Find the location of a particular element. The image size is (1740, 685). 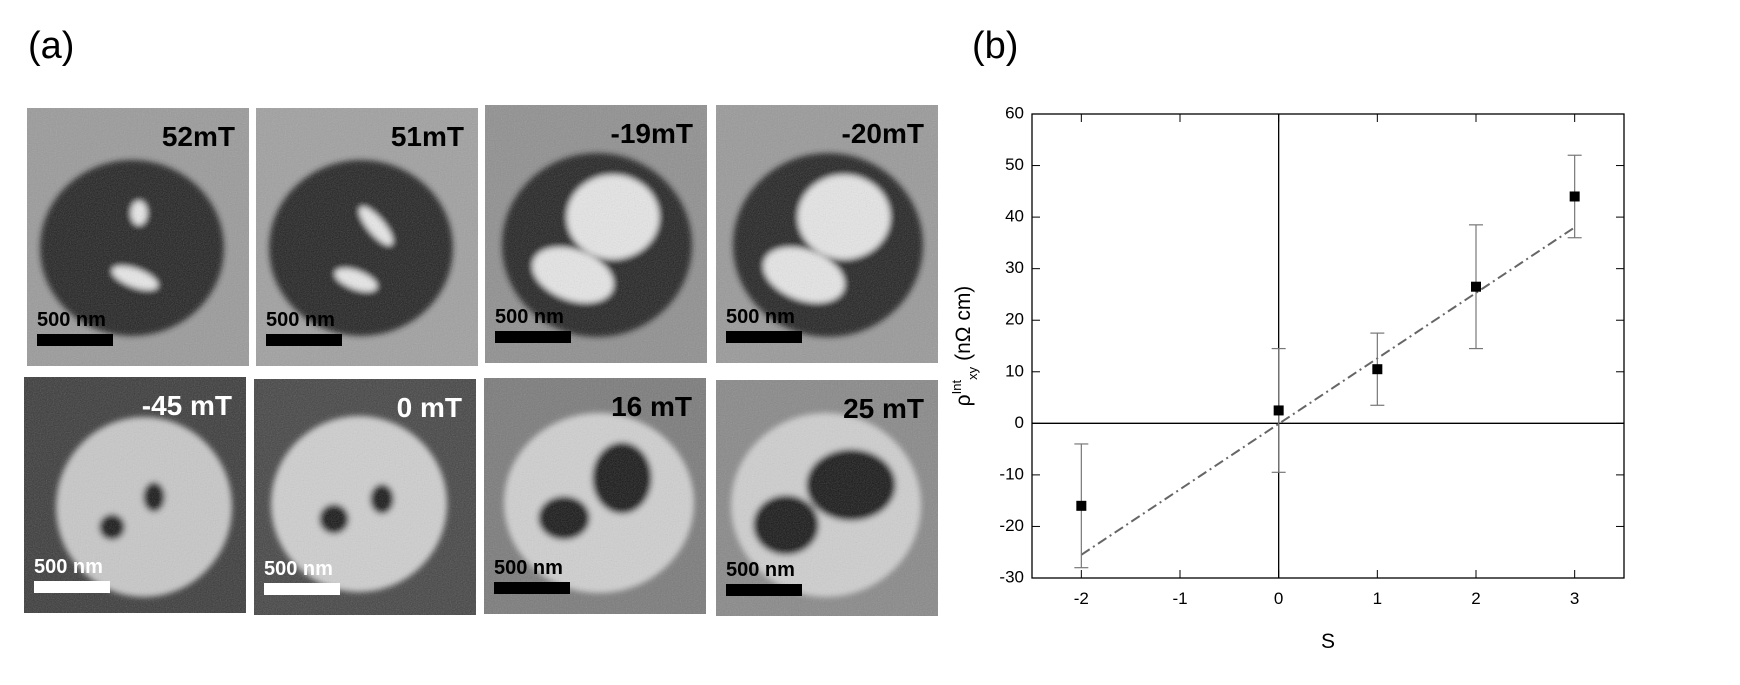

x-tick-label: 3 is located at coordinates (1574, 598).